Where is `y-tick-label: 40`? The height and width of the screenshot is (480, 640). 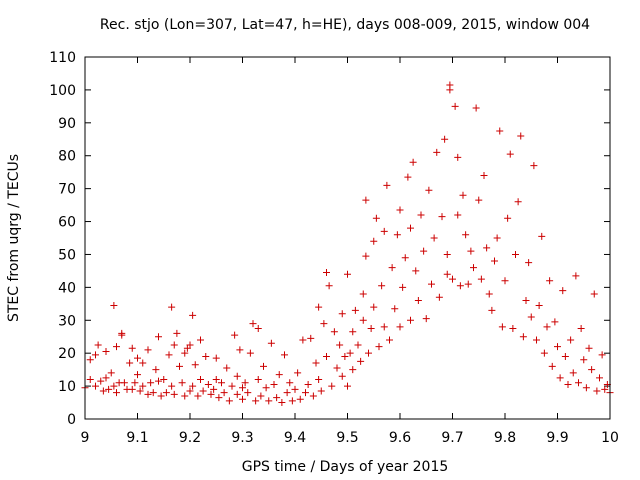
y-tick-label: 40 is located at coordinates (67, 288).